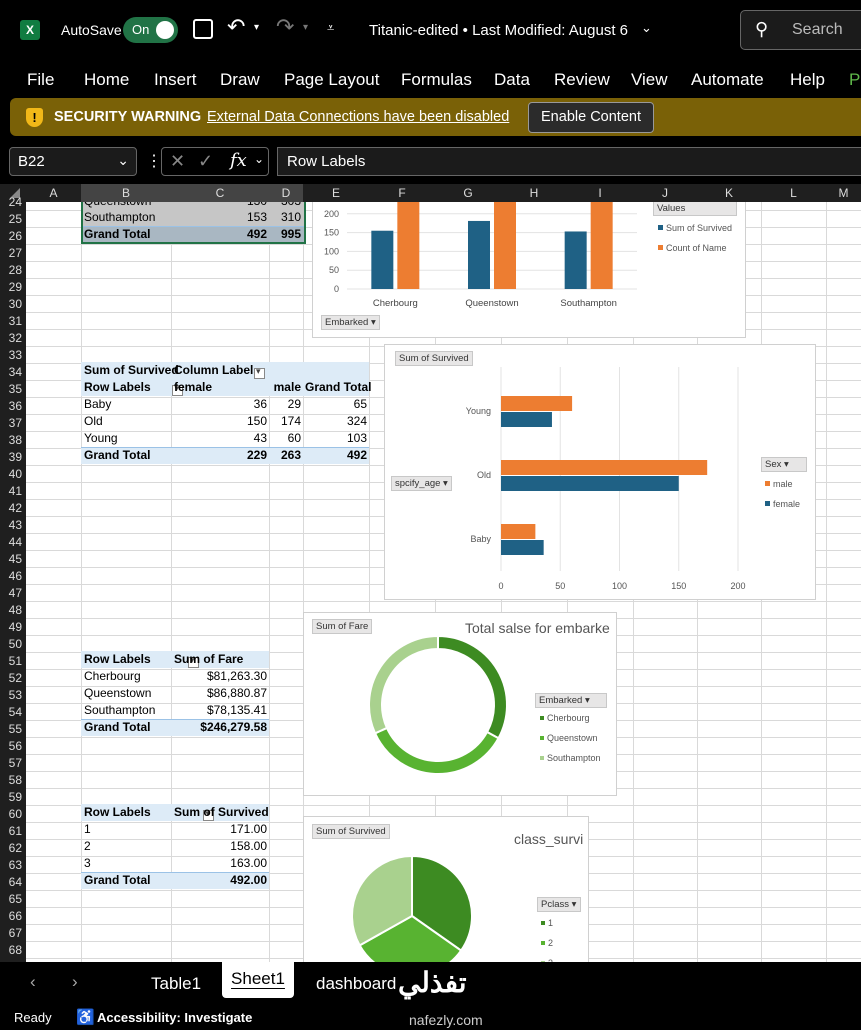 This screenshot has width=861, height=1030. I want to click on row-header-49: 49, so click(15, 627).